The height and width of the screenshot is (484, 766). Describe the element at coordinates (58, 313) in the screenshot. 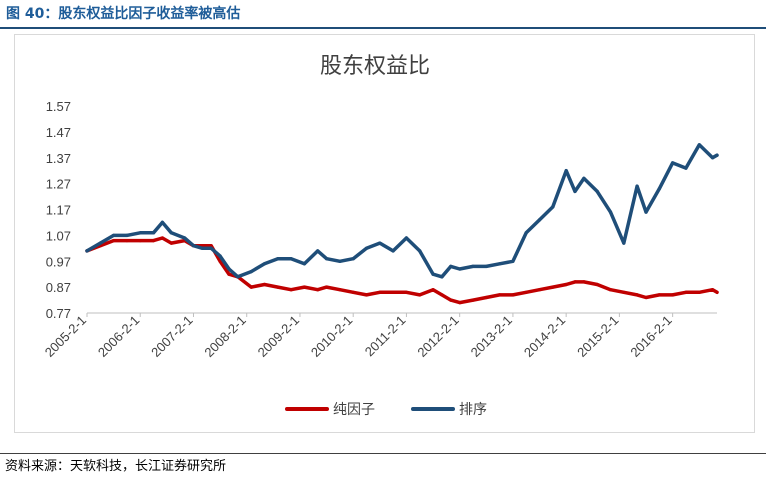

I see `y-tick-label: 0.77` at that location.